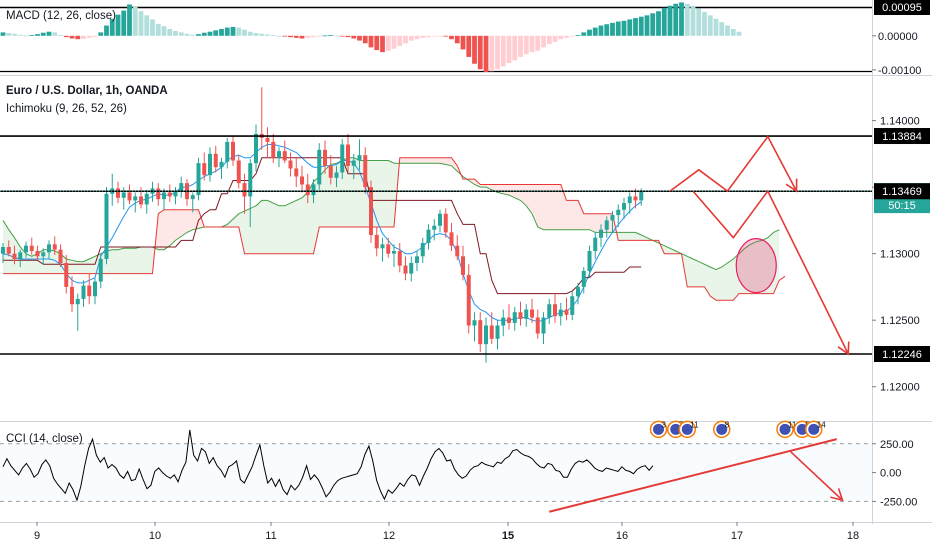 The width and height of the screenshot is (932, 550). What do you see at coordinates (899, 71) in the screenshot?
I see `macd-tick-label: -0.00100` at bounding box center [899, 71].